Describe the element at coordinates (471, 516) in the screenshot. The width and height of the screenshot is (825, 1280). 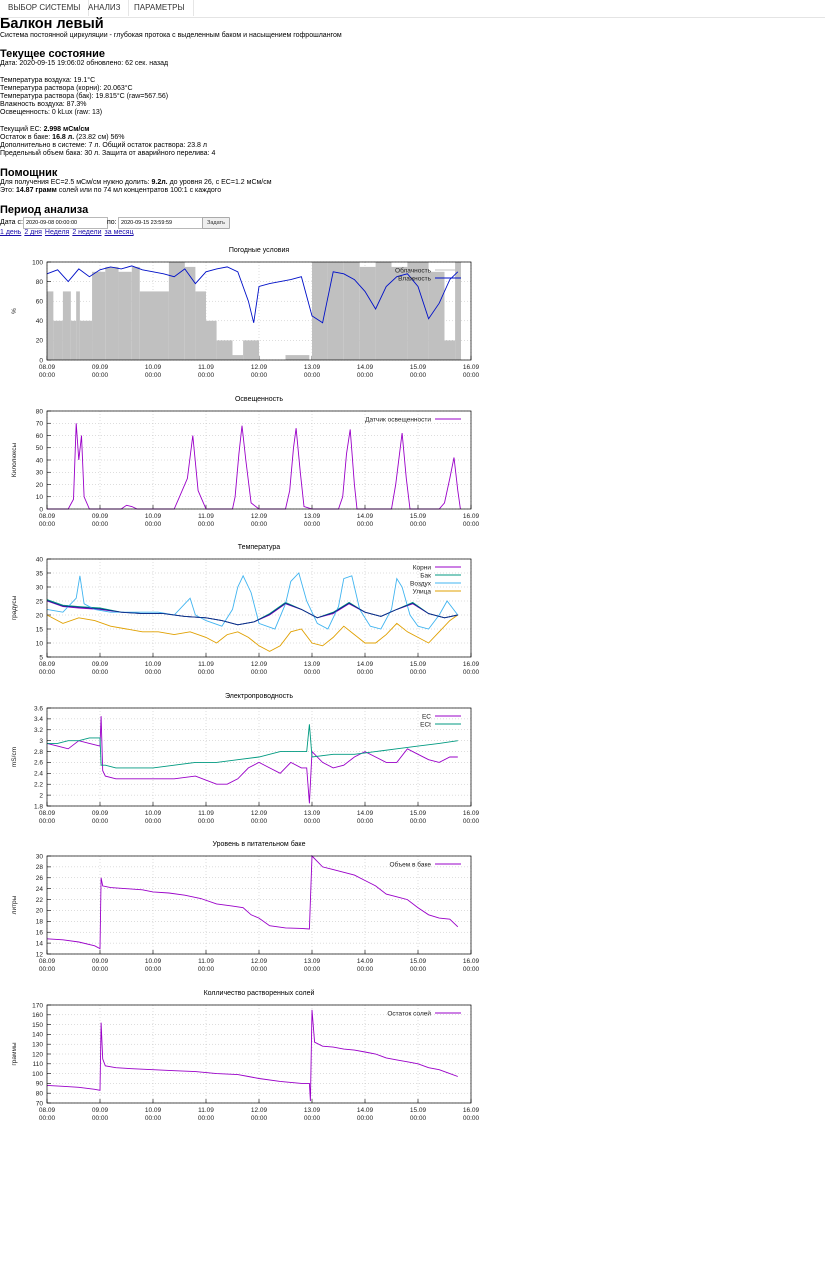
I see `x-tick-label: 16.09` at that location.